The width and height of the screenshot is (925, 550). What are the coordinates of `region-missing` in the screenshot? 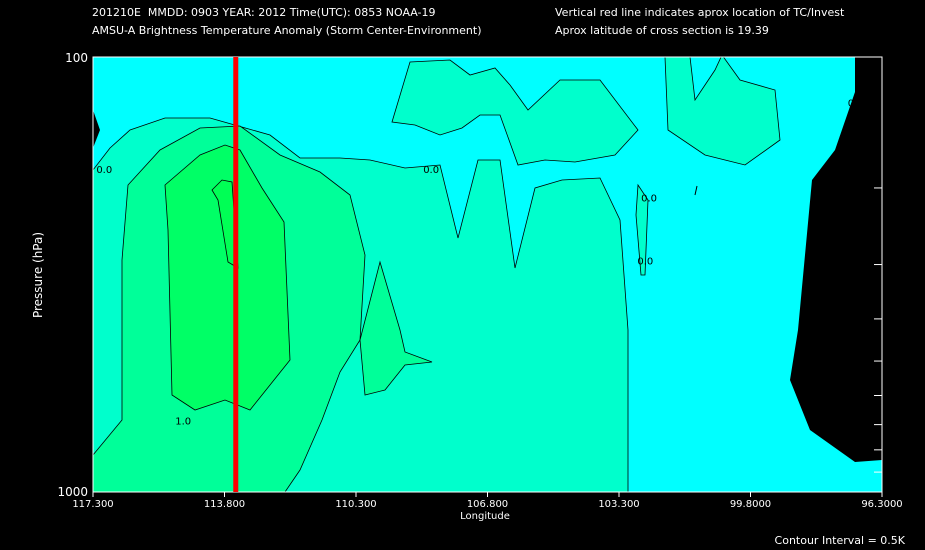 It's located at (836, 259).